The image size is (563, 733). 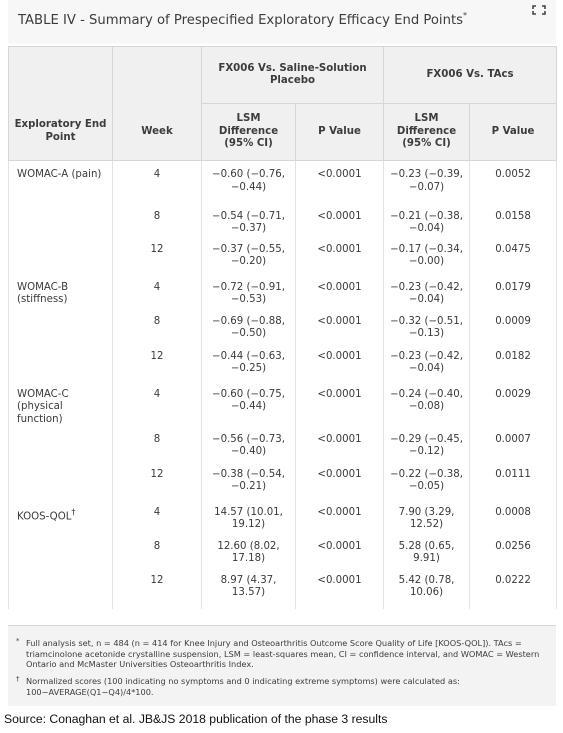 I want to click on header-group-tacs: FX006 Vs. TAcs, so click(x=470, y=75).